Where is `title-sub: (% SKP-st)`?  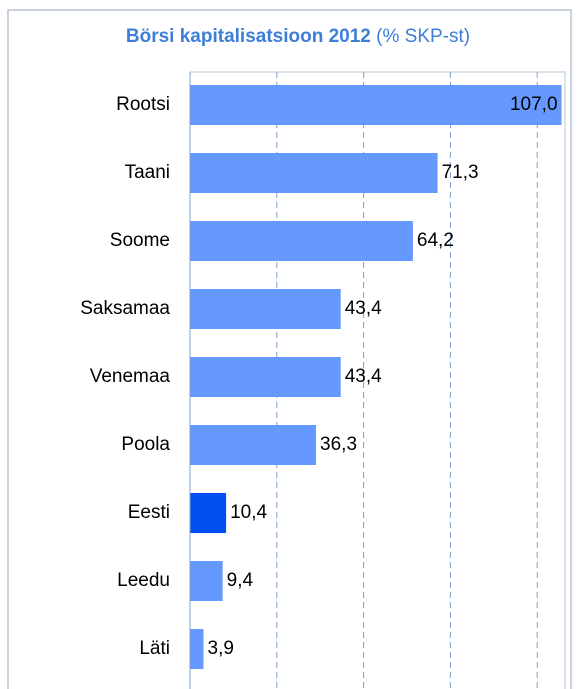
title-sub: (% SKP-st) is located at coordinates (423, 36).